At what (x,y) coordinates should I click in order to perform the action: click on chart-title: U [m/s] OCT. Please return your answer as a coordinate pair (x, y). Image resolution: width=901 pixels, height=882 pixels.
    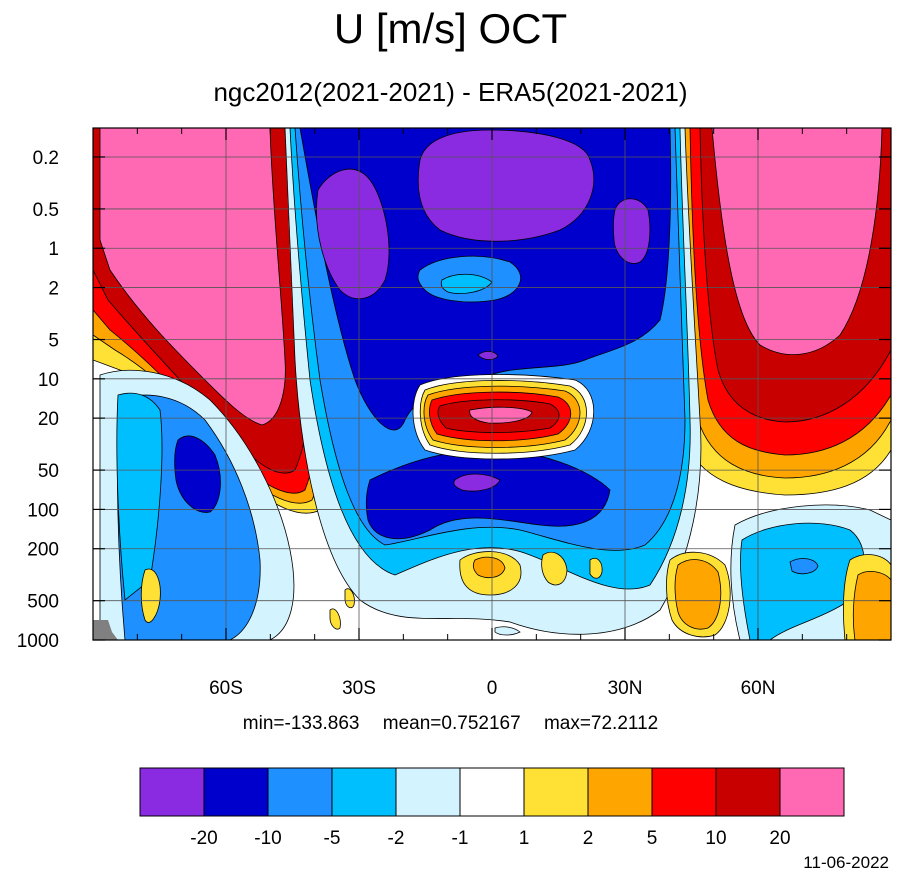
    Looking at the image, I should click on (450, 28).